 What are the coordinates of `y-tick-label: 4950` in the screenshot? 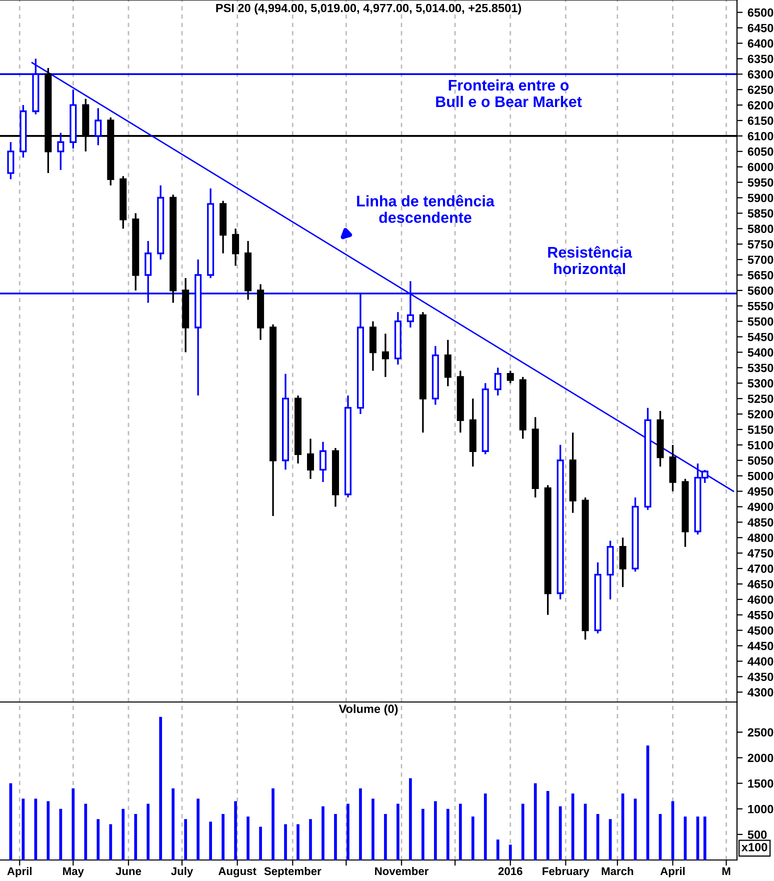 It's located at (761, 491).